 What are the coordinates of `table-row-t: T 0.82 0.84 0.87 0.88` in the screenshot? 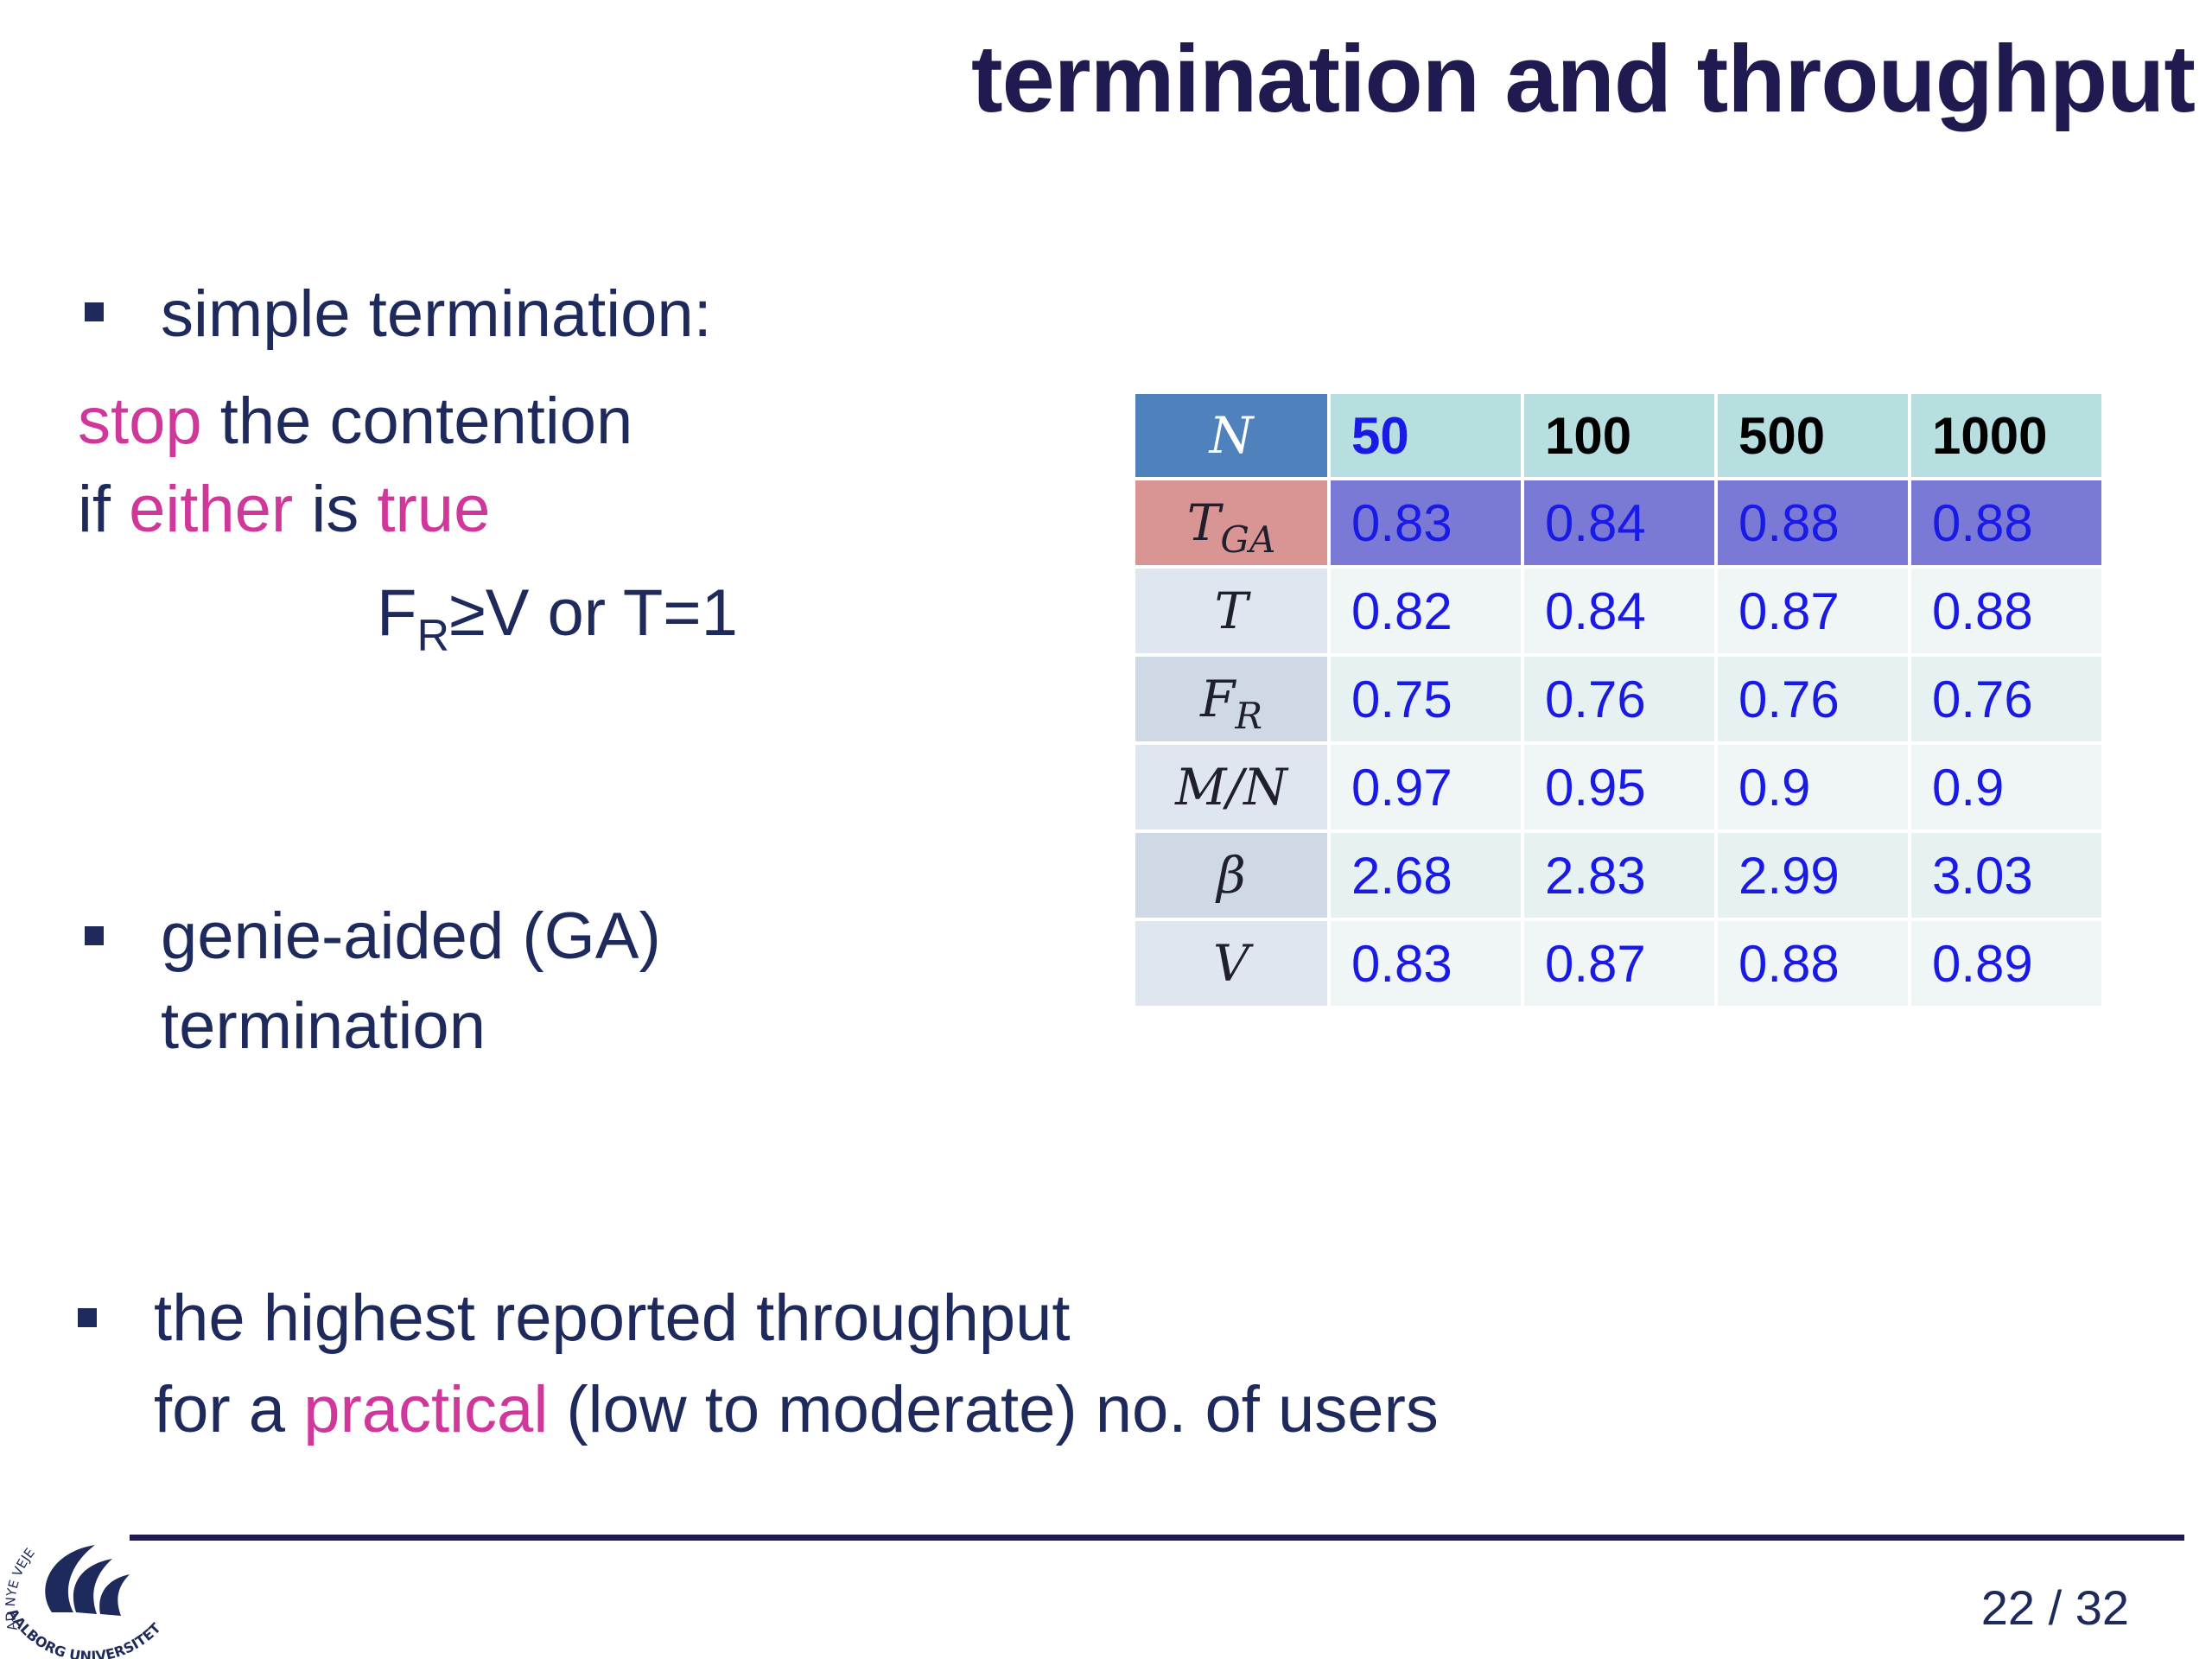 It's located at (1618, 611).